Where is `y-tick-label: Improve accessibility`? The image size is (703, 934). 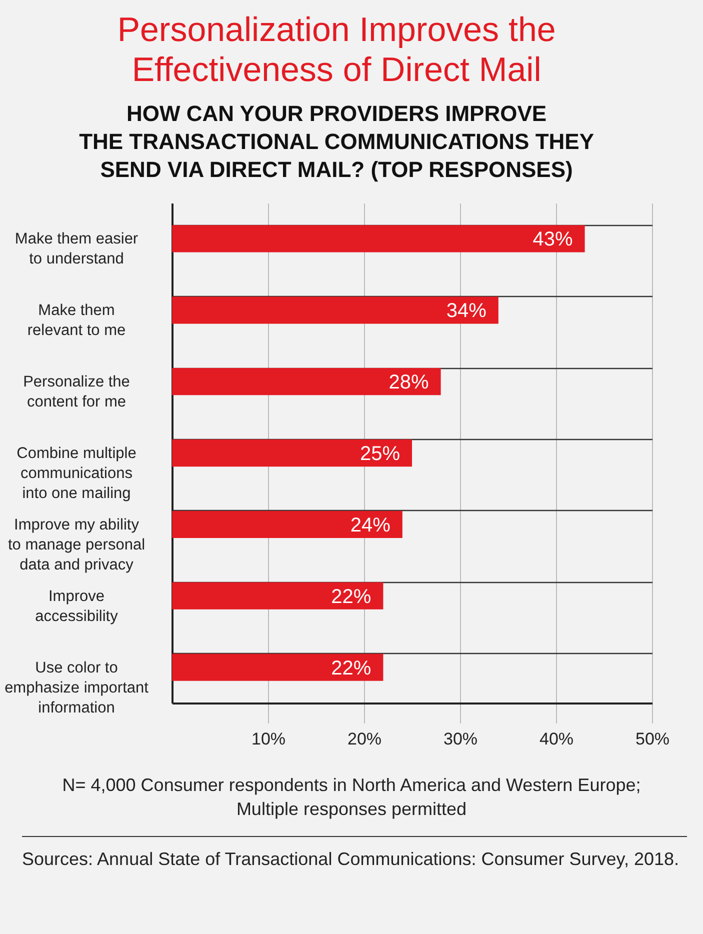 y-tick-label: Improve accessibility is located at coordinates (76, 606).